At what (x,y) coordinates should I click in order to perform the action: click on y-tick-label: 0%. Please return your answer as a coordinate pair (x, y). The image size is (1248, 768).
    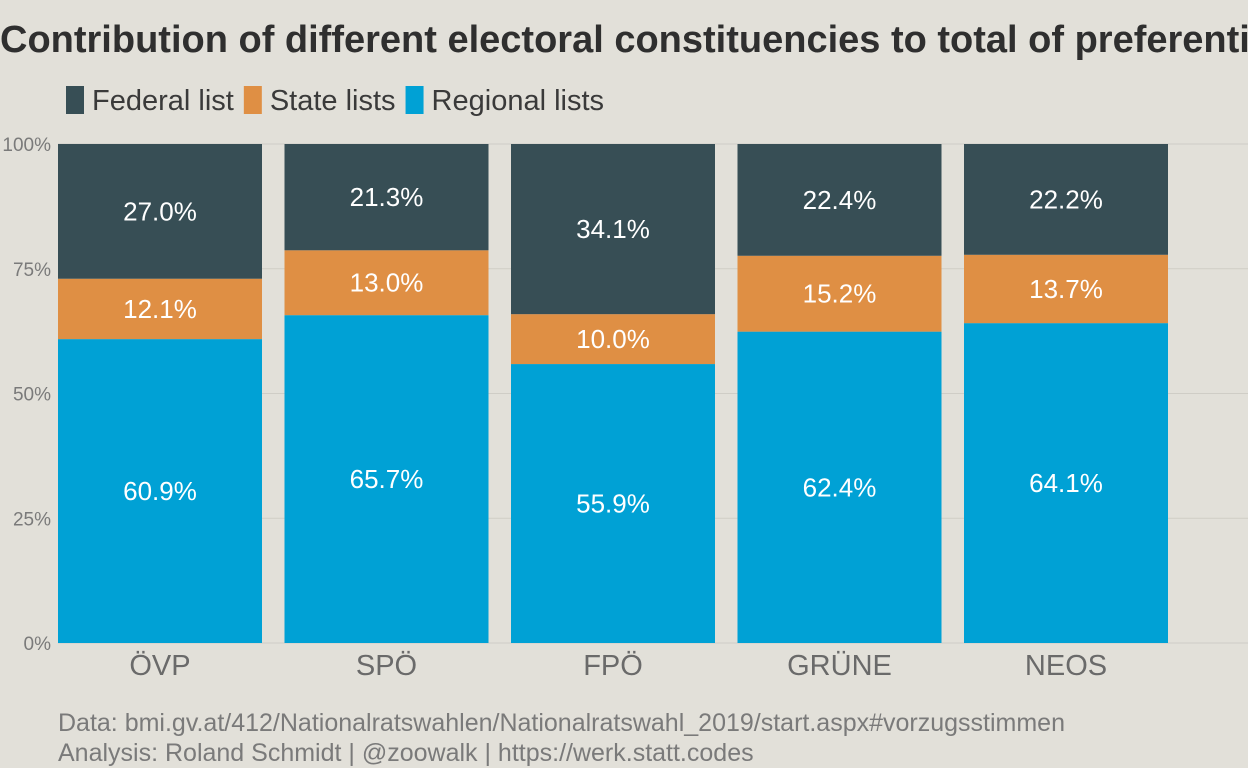
    Looking at the image, I should click on (38, 644).